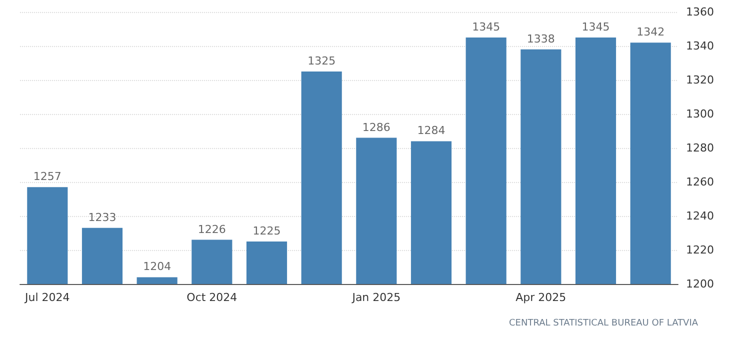 The width and height of the screenshot is (730, 340). What do you see at coordinates (47, 297) in the screenshot?
I see `x-tick-label: Jul 2024` at bounding box center [47, 297].